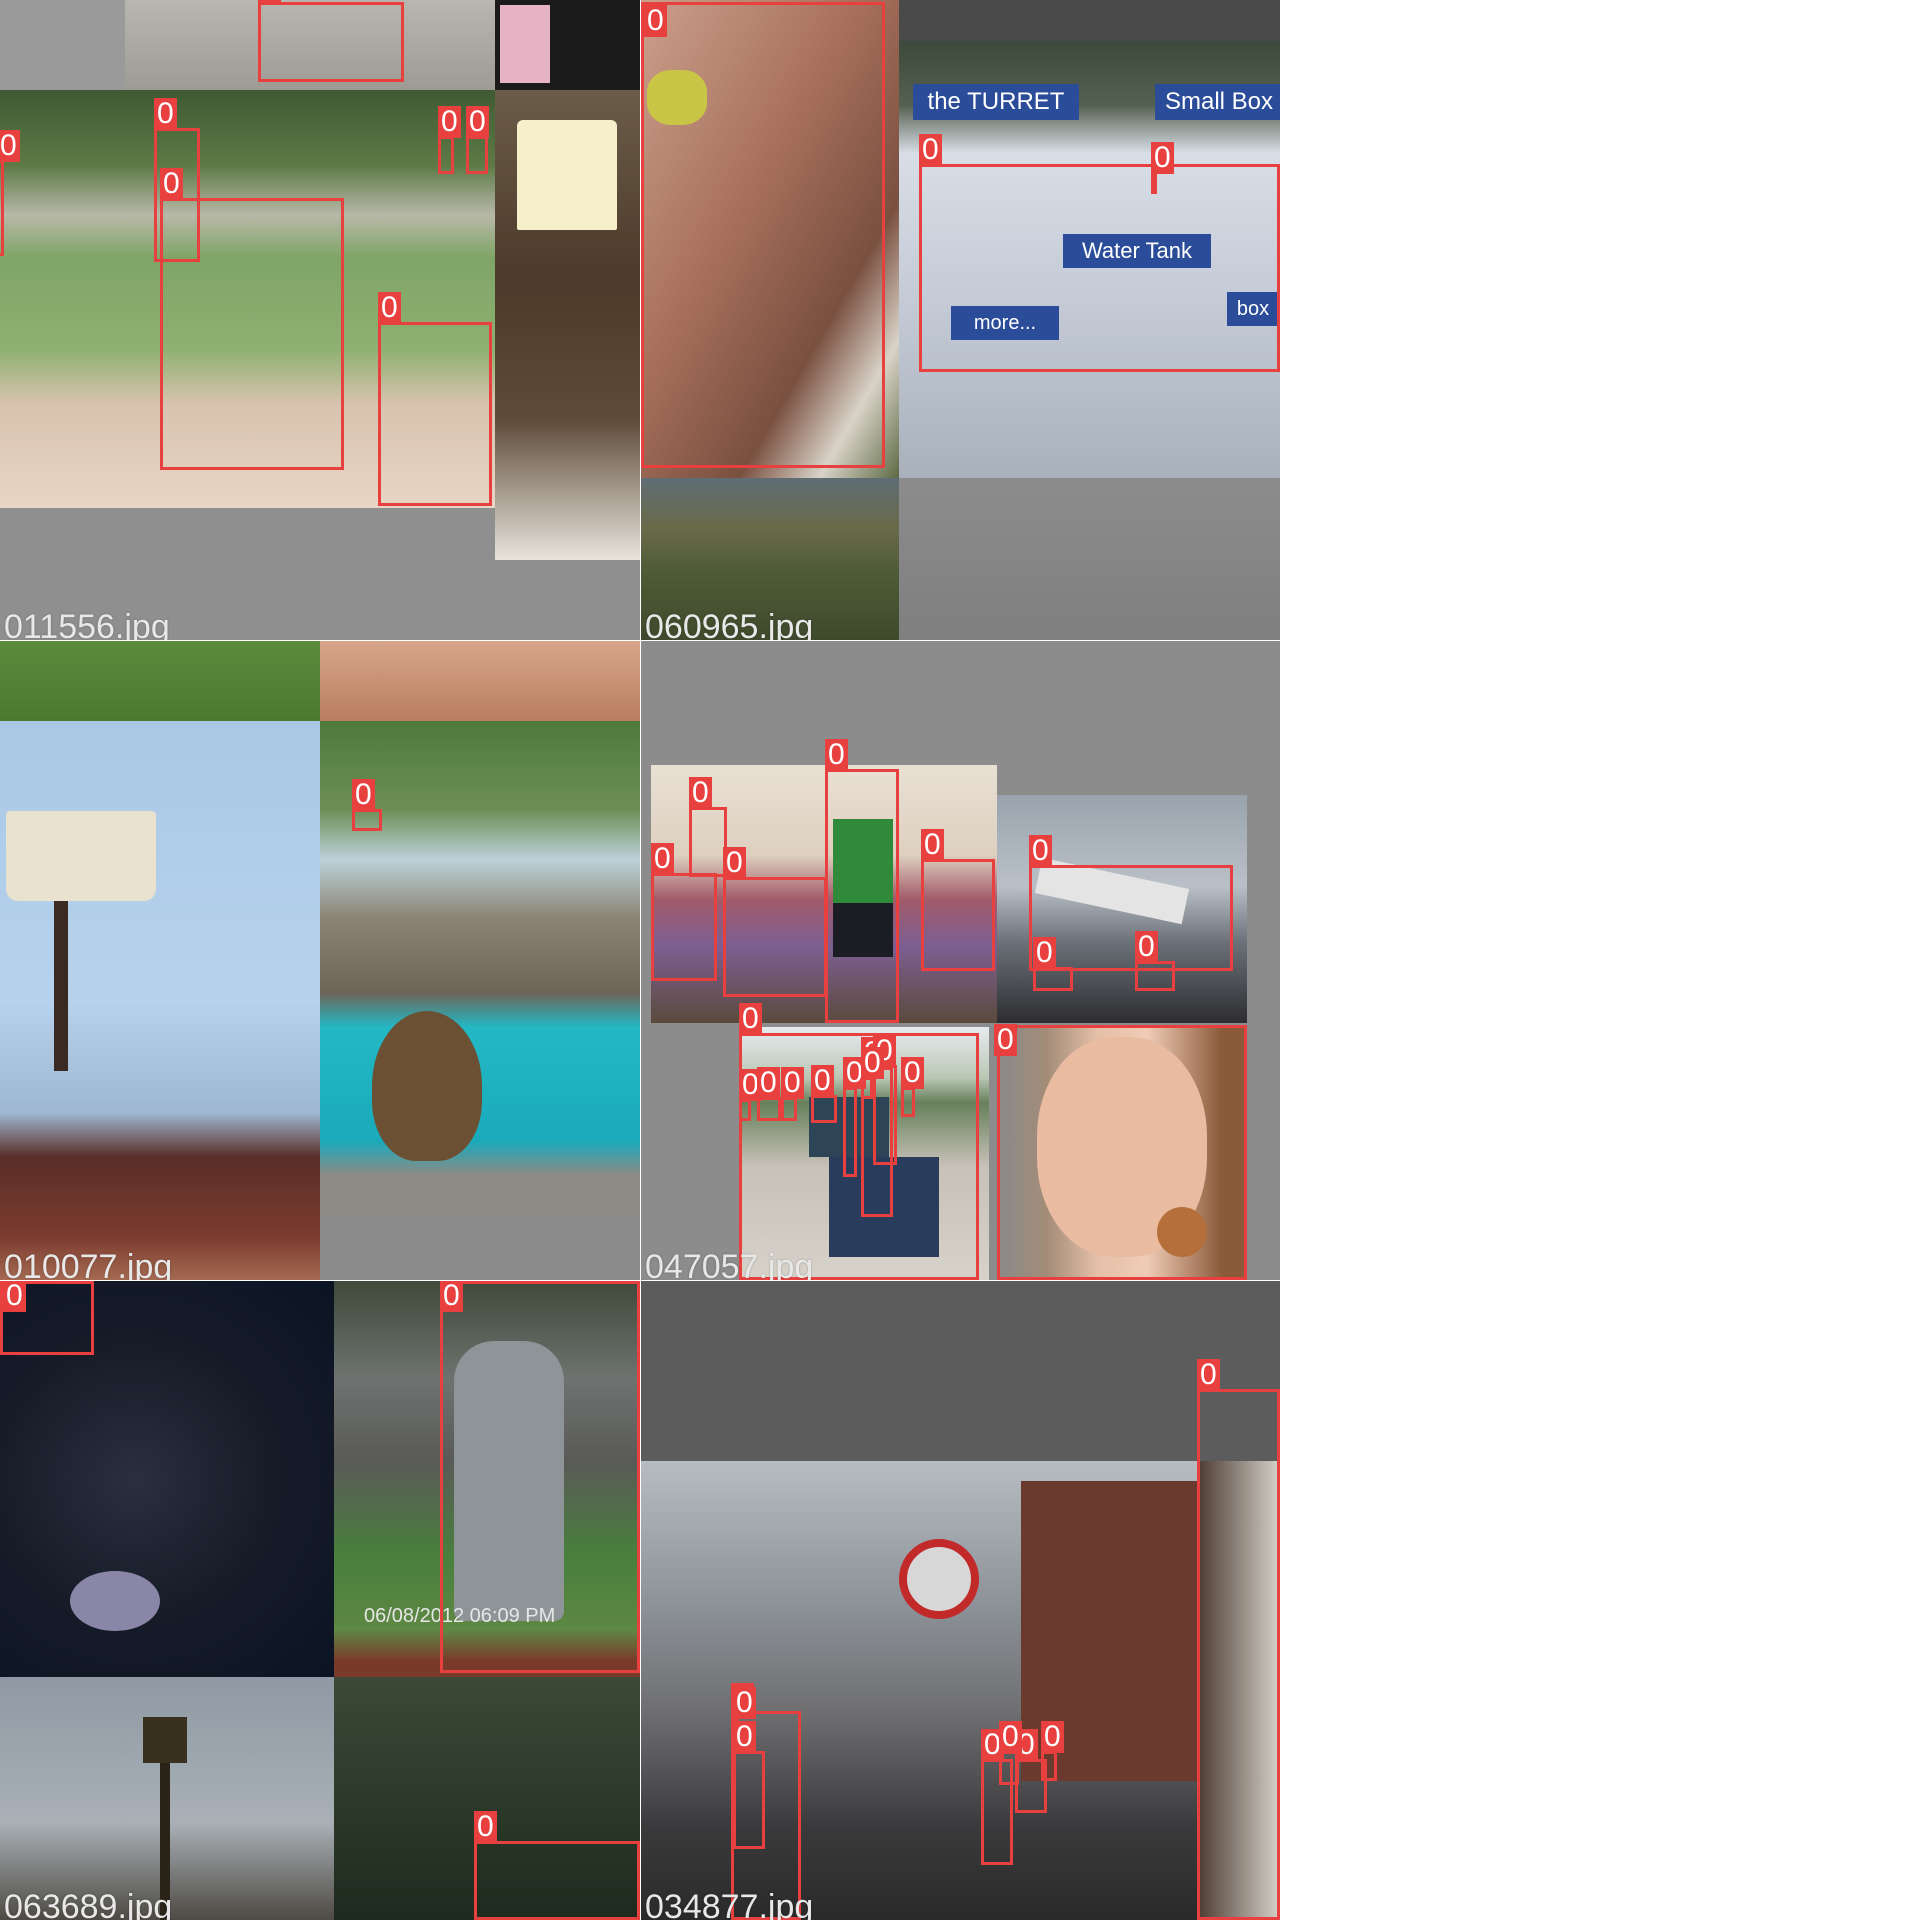 This screenshot has height=1920, width=1920. Describe the element at coordinates (160, 681) in the screenshot. I see `grass-photo` at that location.